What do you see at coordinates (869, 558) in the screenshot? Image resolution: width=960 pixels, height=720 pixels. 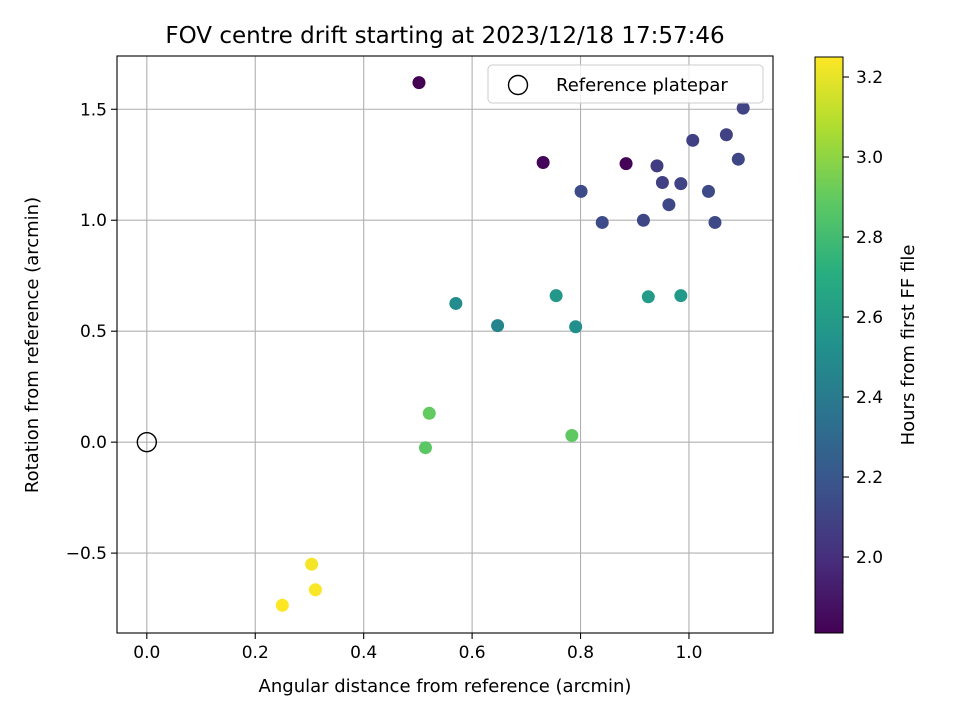 I see `colorbar-tick-label: 2.0` at bounding box center [869, 558].